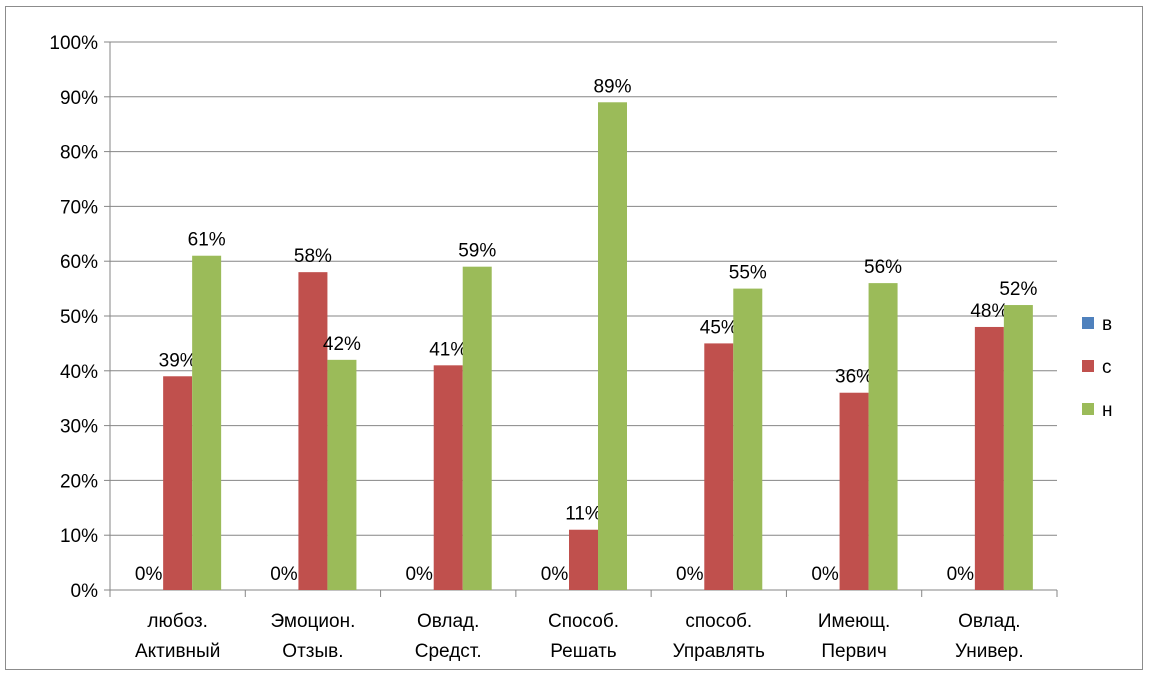 The width and height of the screenshot is (1150, 677). I want to click on bar-н-0, so click(207, 422).